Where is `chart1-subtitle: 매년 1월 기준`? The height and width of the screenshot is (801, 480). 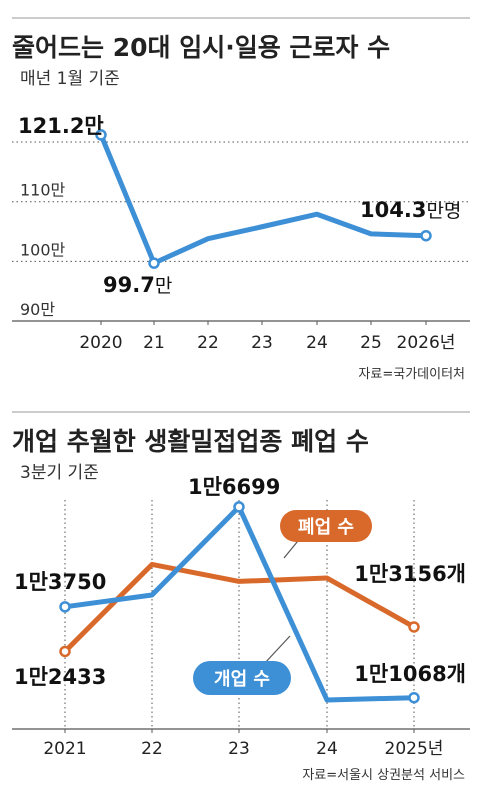 chart1-subtitle: 매년 1월 기준 is located at coordinates (70, 79).